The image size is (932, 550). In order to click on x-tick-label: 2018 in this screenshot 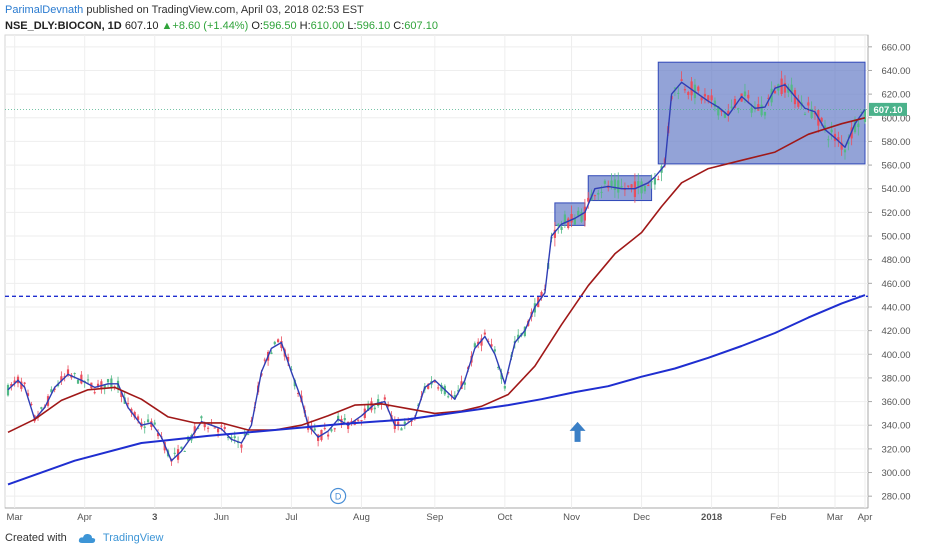, I will do `click(711, 517)`.